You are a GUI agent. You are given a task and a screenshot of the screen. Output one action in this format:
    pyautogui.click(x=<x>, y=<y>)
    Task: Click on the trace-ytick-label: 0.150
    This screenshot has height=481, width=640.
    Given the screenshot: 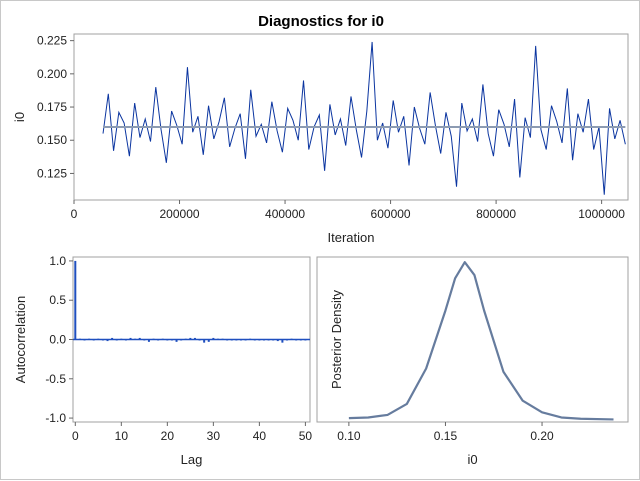 What is the action you would take?
    pyautogui.click(x=52, y=140)
    